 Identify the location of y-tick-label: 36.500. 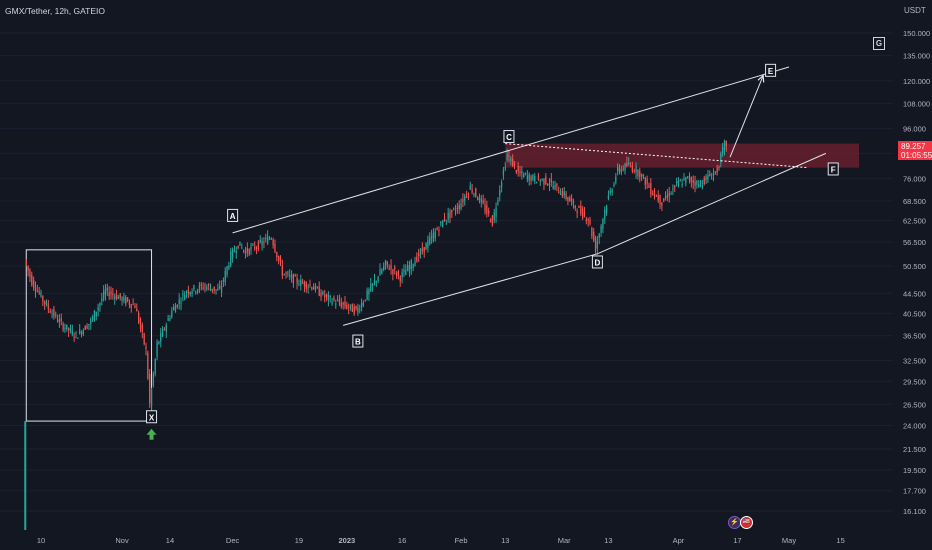
(914, 336).